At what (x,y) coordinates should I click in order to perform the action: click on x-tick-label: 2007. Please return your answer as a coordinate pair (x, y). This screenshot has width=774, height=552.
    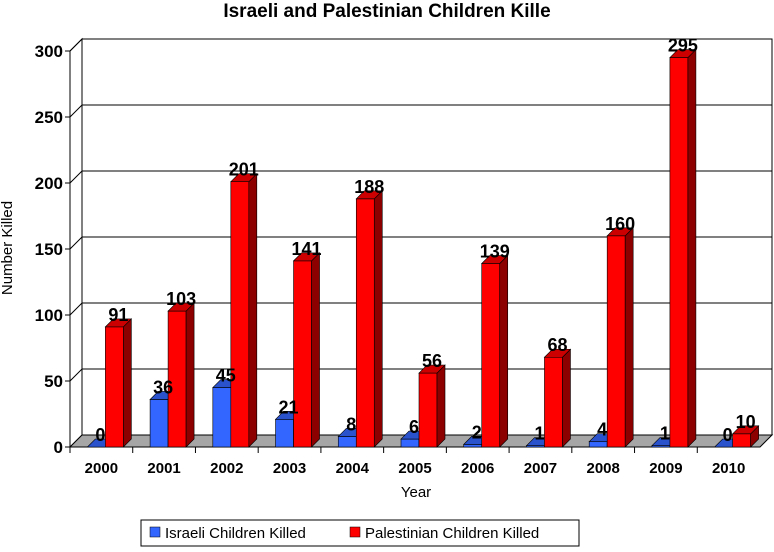
    Looking at the image, I should click on (540, 468).